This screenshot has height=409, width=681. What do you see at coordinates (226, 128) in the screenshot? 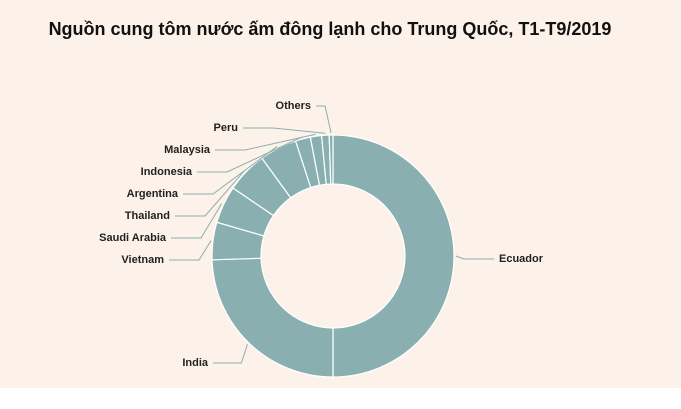
I see `slice-label: Peru` at bounding box center [226, 128].